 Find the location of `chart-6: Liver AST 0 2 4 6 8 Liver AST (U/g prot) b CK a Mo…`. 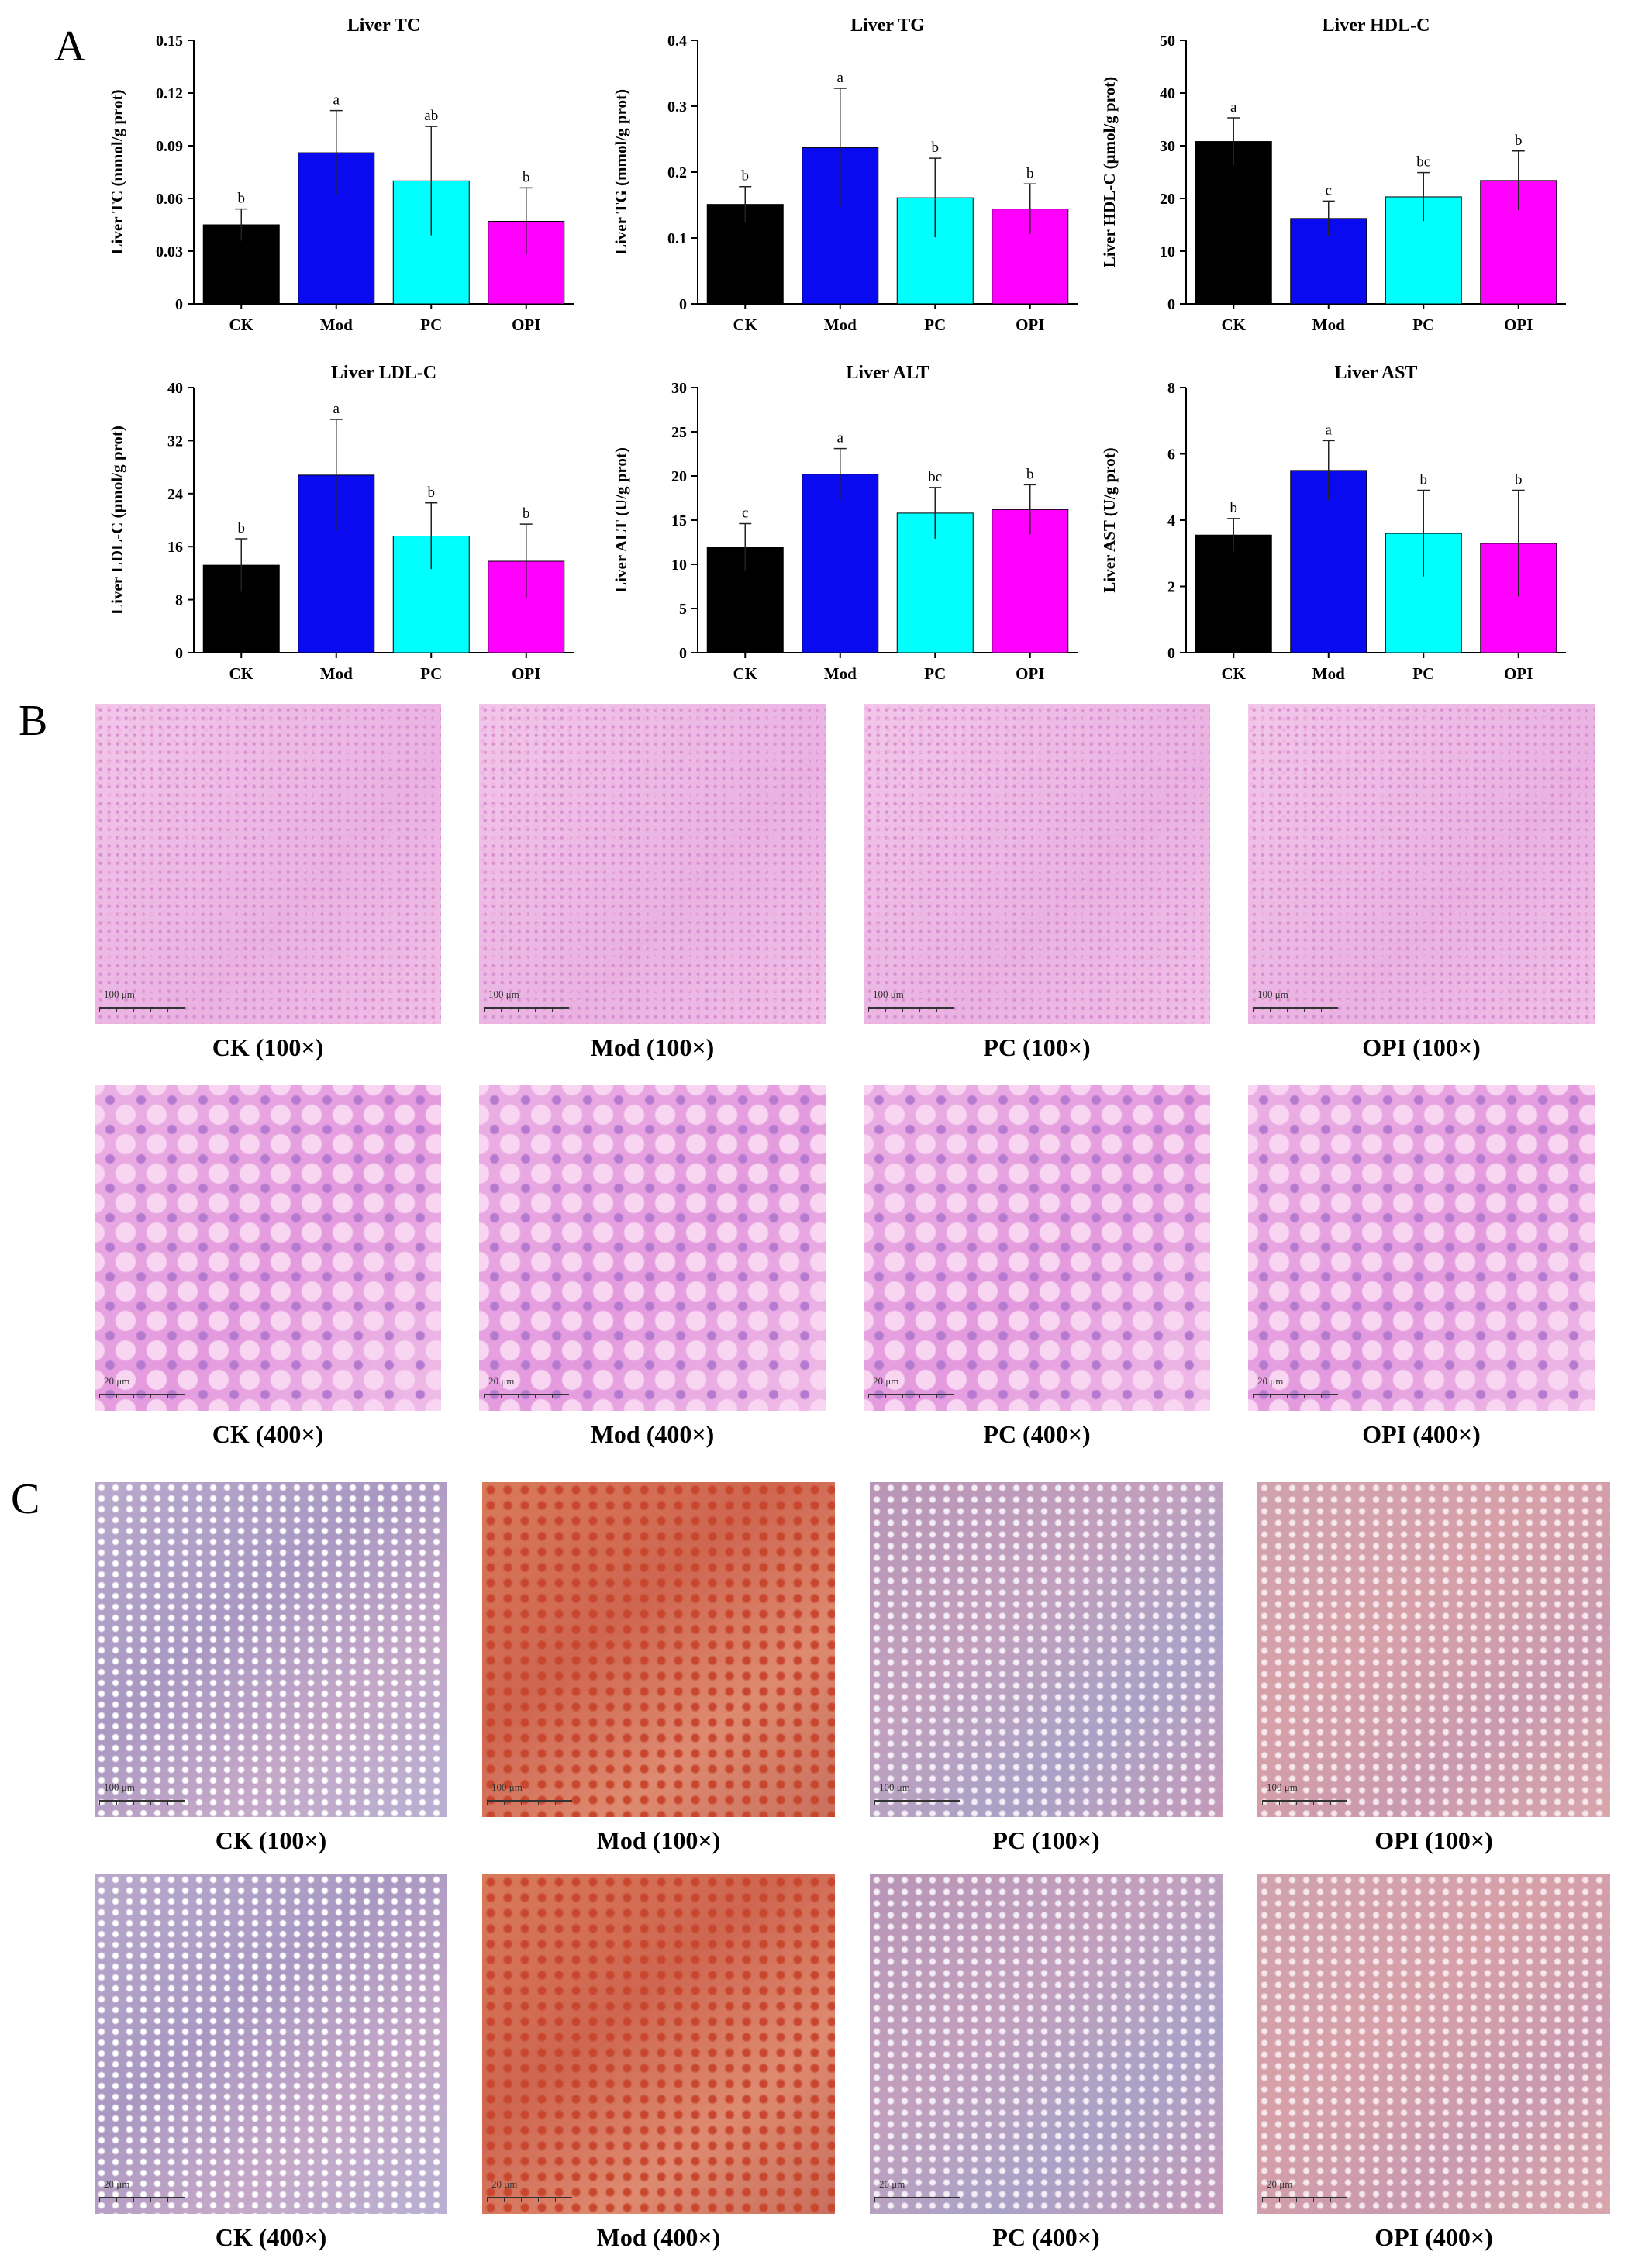

chart-6: Liver AST 0 2 4 6 8 Liver AST (U/g prot) b CK a Mo… is located at coordinates (1333, 523).